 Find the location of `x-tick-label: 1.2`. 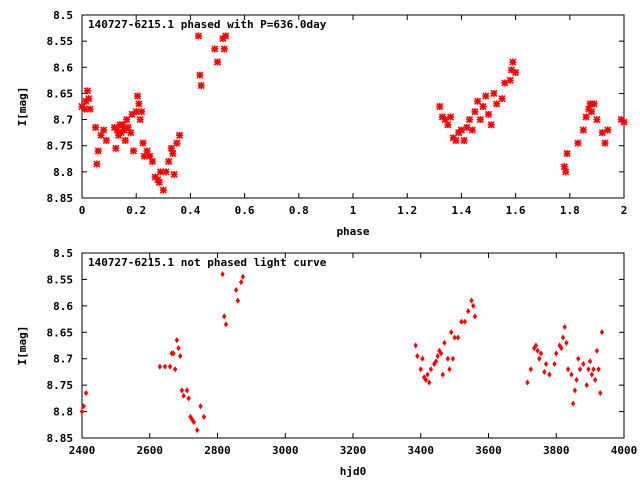

x-tick-label: 1.2 is located at coordinates (407, 210).